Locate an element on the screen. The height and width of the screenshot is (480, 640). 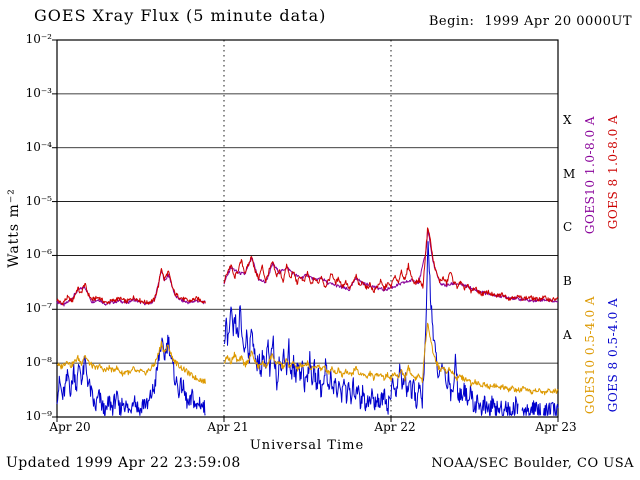
flare-class-c: C is located at coordinates (568, 227).